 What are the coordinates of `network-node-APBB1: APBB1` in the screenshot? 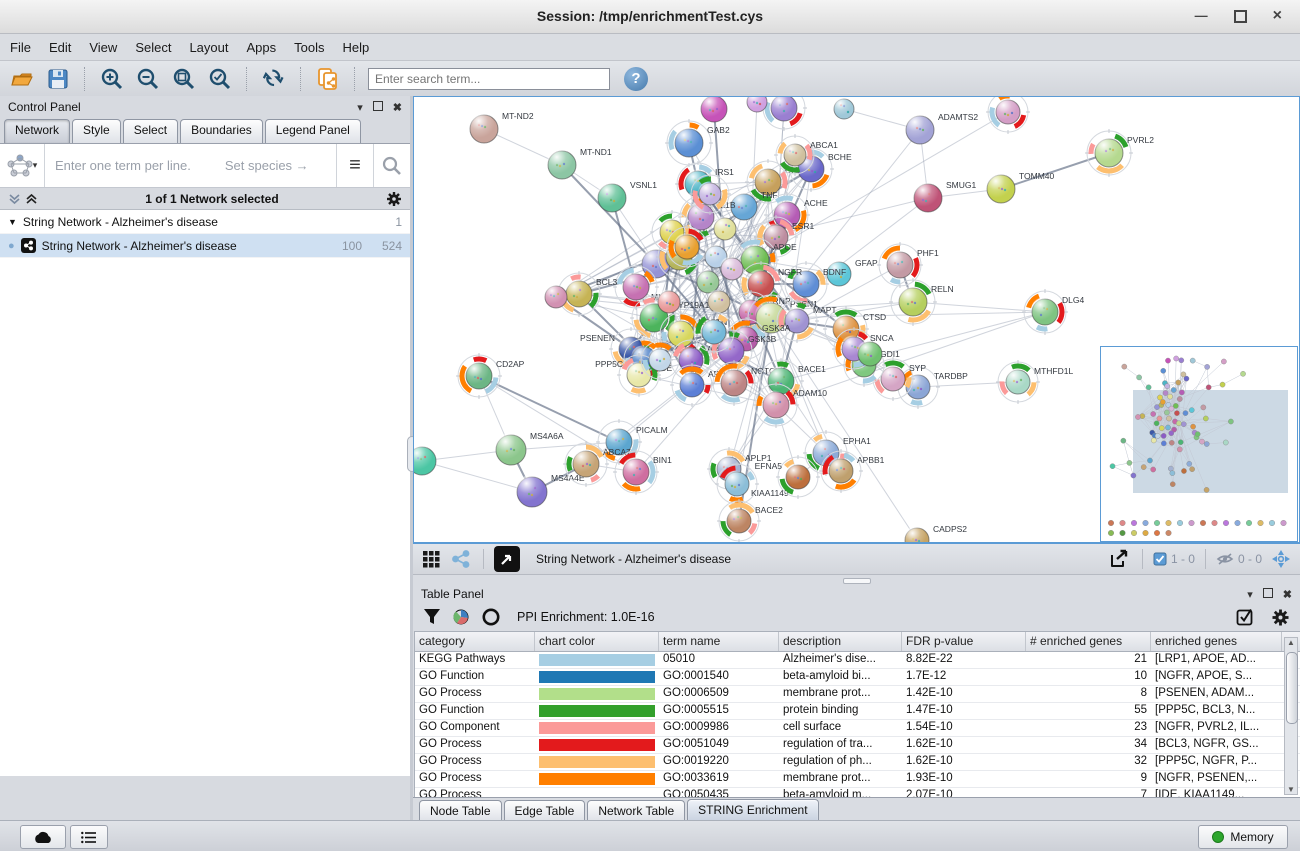 It's located at (852, 471).